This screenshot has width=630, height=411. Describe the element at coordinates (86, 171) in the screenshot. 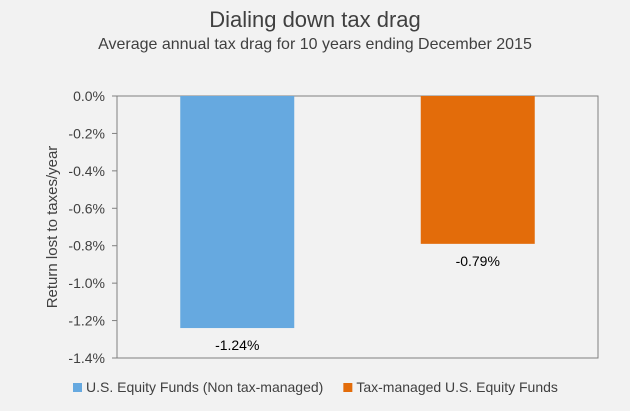

I see `y-tick-label: -0.4%` at that location.